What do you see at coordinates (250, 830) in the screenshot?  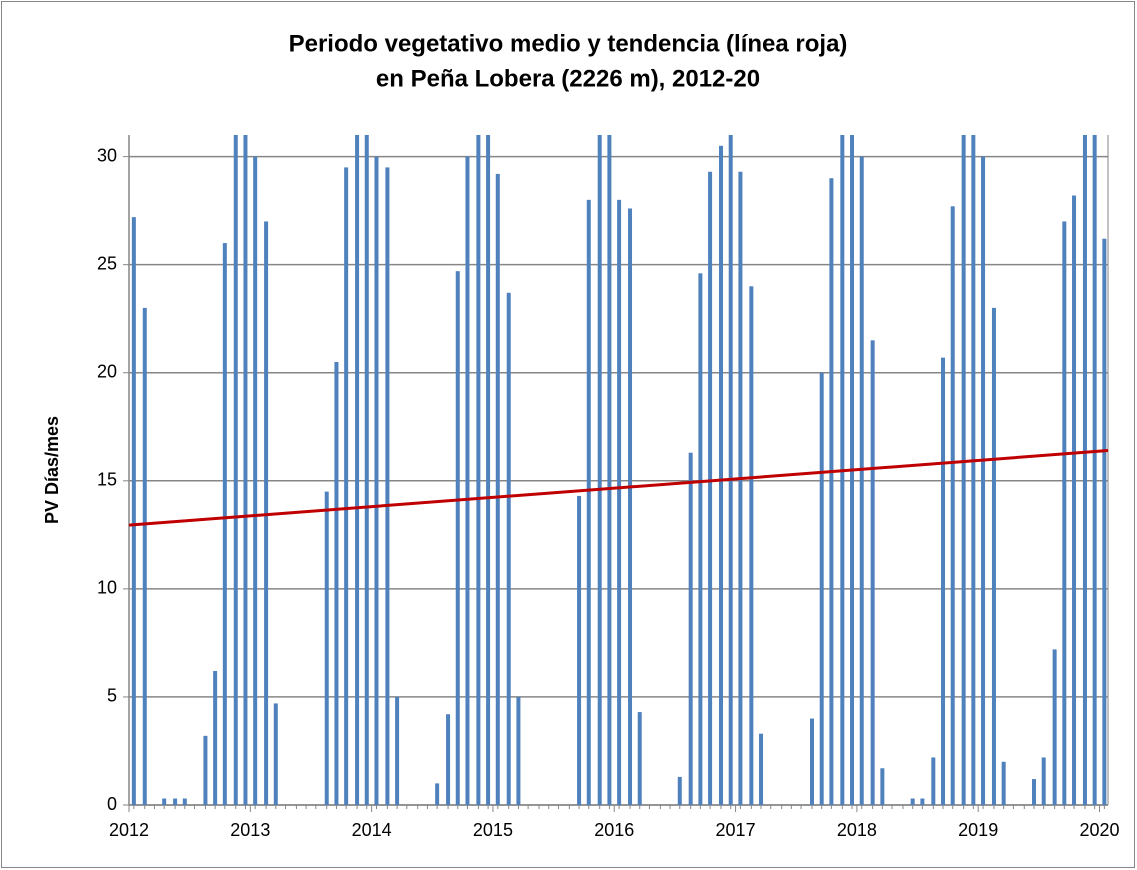 I see `x-tick-label: 2013` at bounding box center [250, 830].